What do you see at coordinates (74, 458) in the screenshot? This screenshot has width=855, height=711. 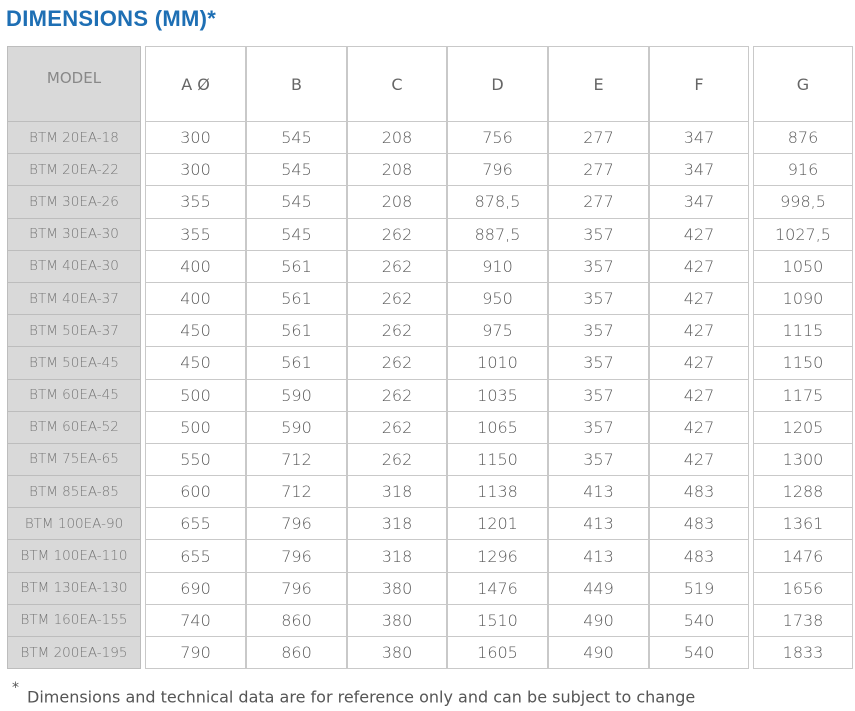 I see `model-cell: BTM 75EA-65` at bounding box center [74, 458].